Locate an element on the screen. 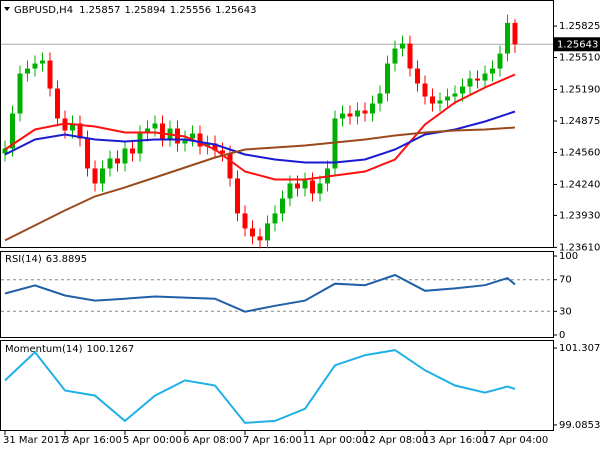  y-tick-label: 1.24240 is located at coordinates (579, 184).